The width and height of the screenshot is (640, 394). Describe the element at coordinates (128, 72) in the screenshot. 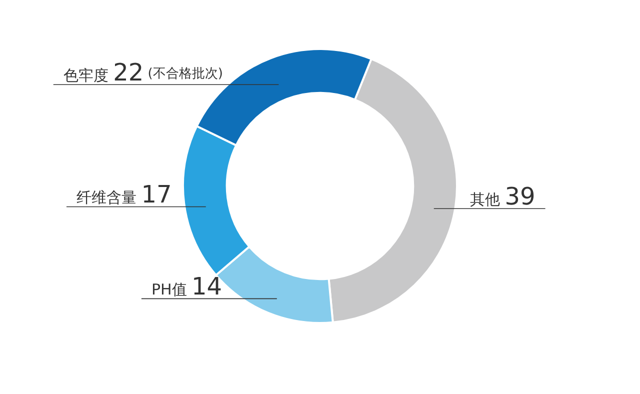

I see `data-label: 22` at that location.